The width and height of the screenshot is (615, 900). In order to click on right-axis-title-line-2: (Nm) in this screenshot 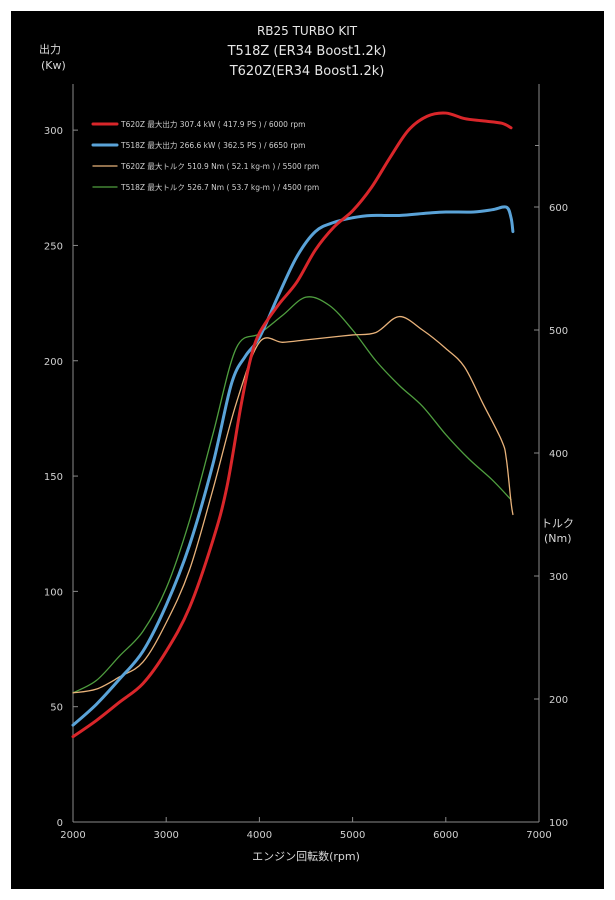, I will do `click(558, 538)`.